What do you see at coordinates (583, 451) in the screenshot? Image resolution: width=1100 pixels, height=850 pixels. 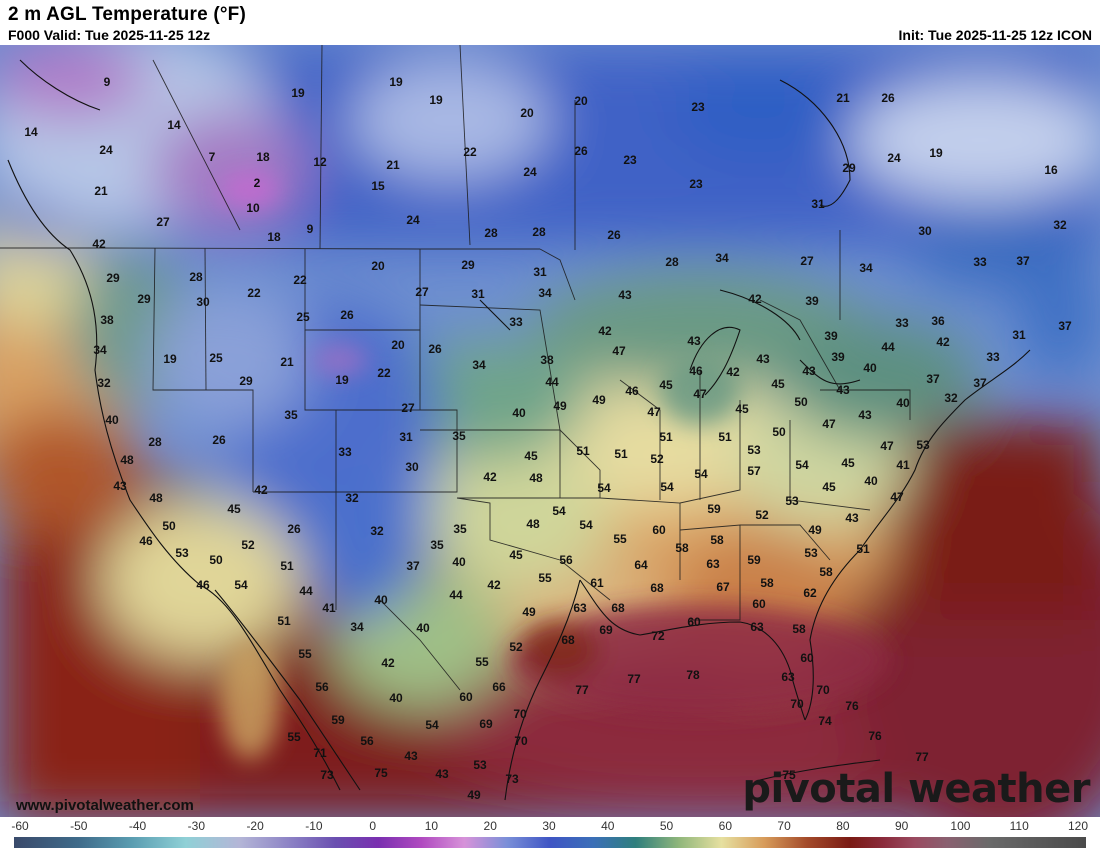 I see `temperature-label: 51` at bounding box center [583, 451].